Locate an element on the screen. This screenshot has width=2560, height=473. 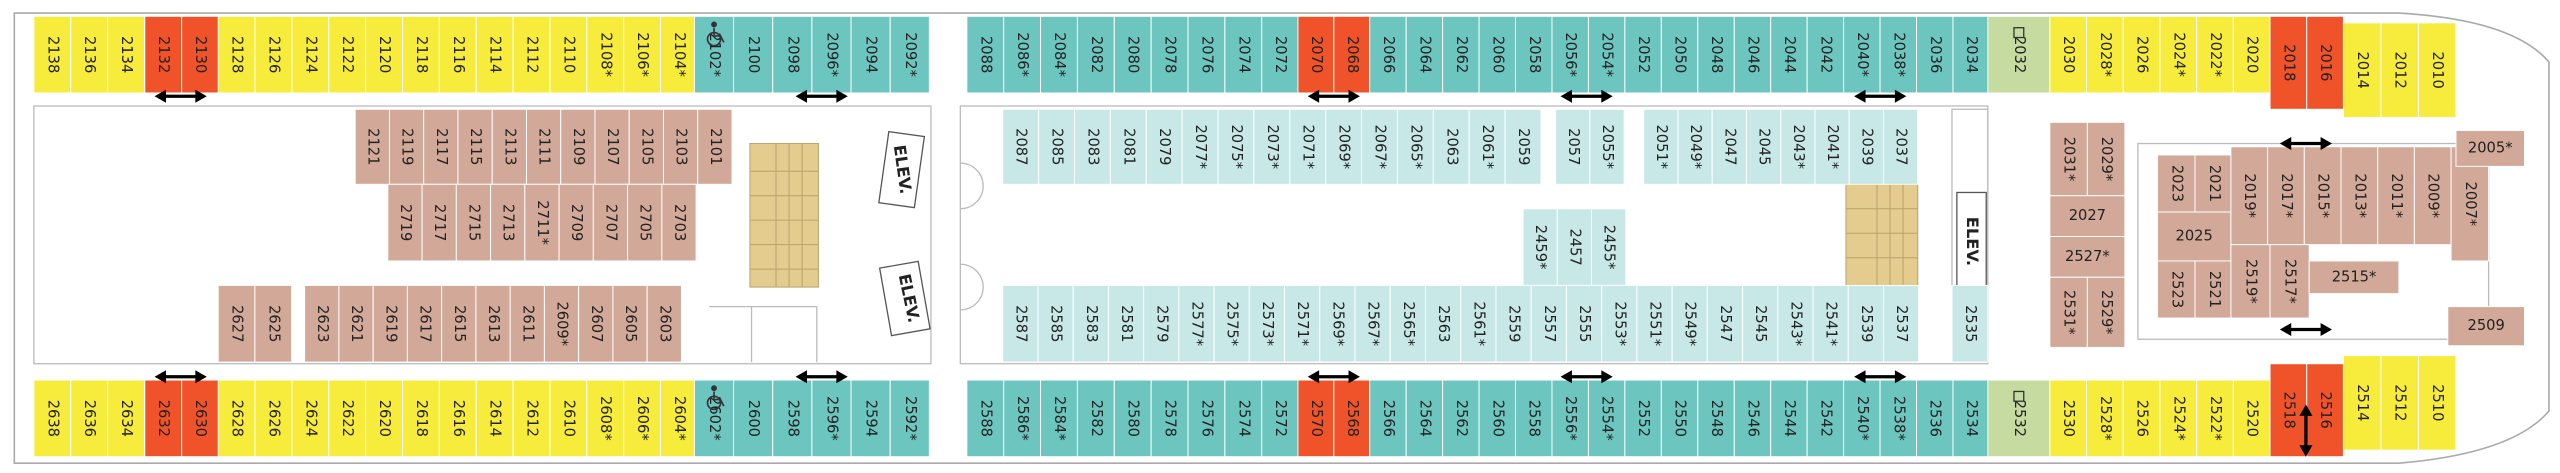
head is located at coordinates (714, 388).